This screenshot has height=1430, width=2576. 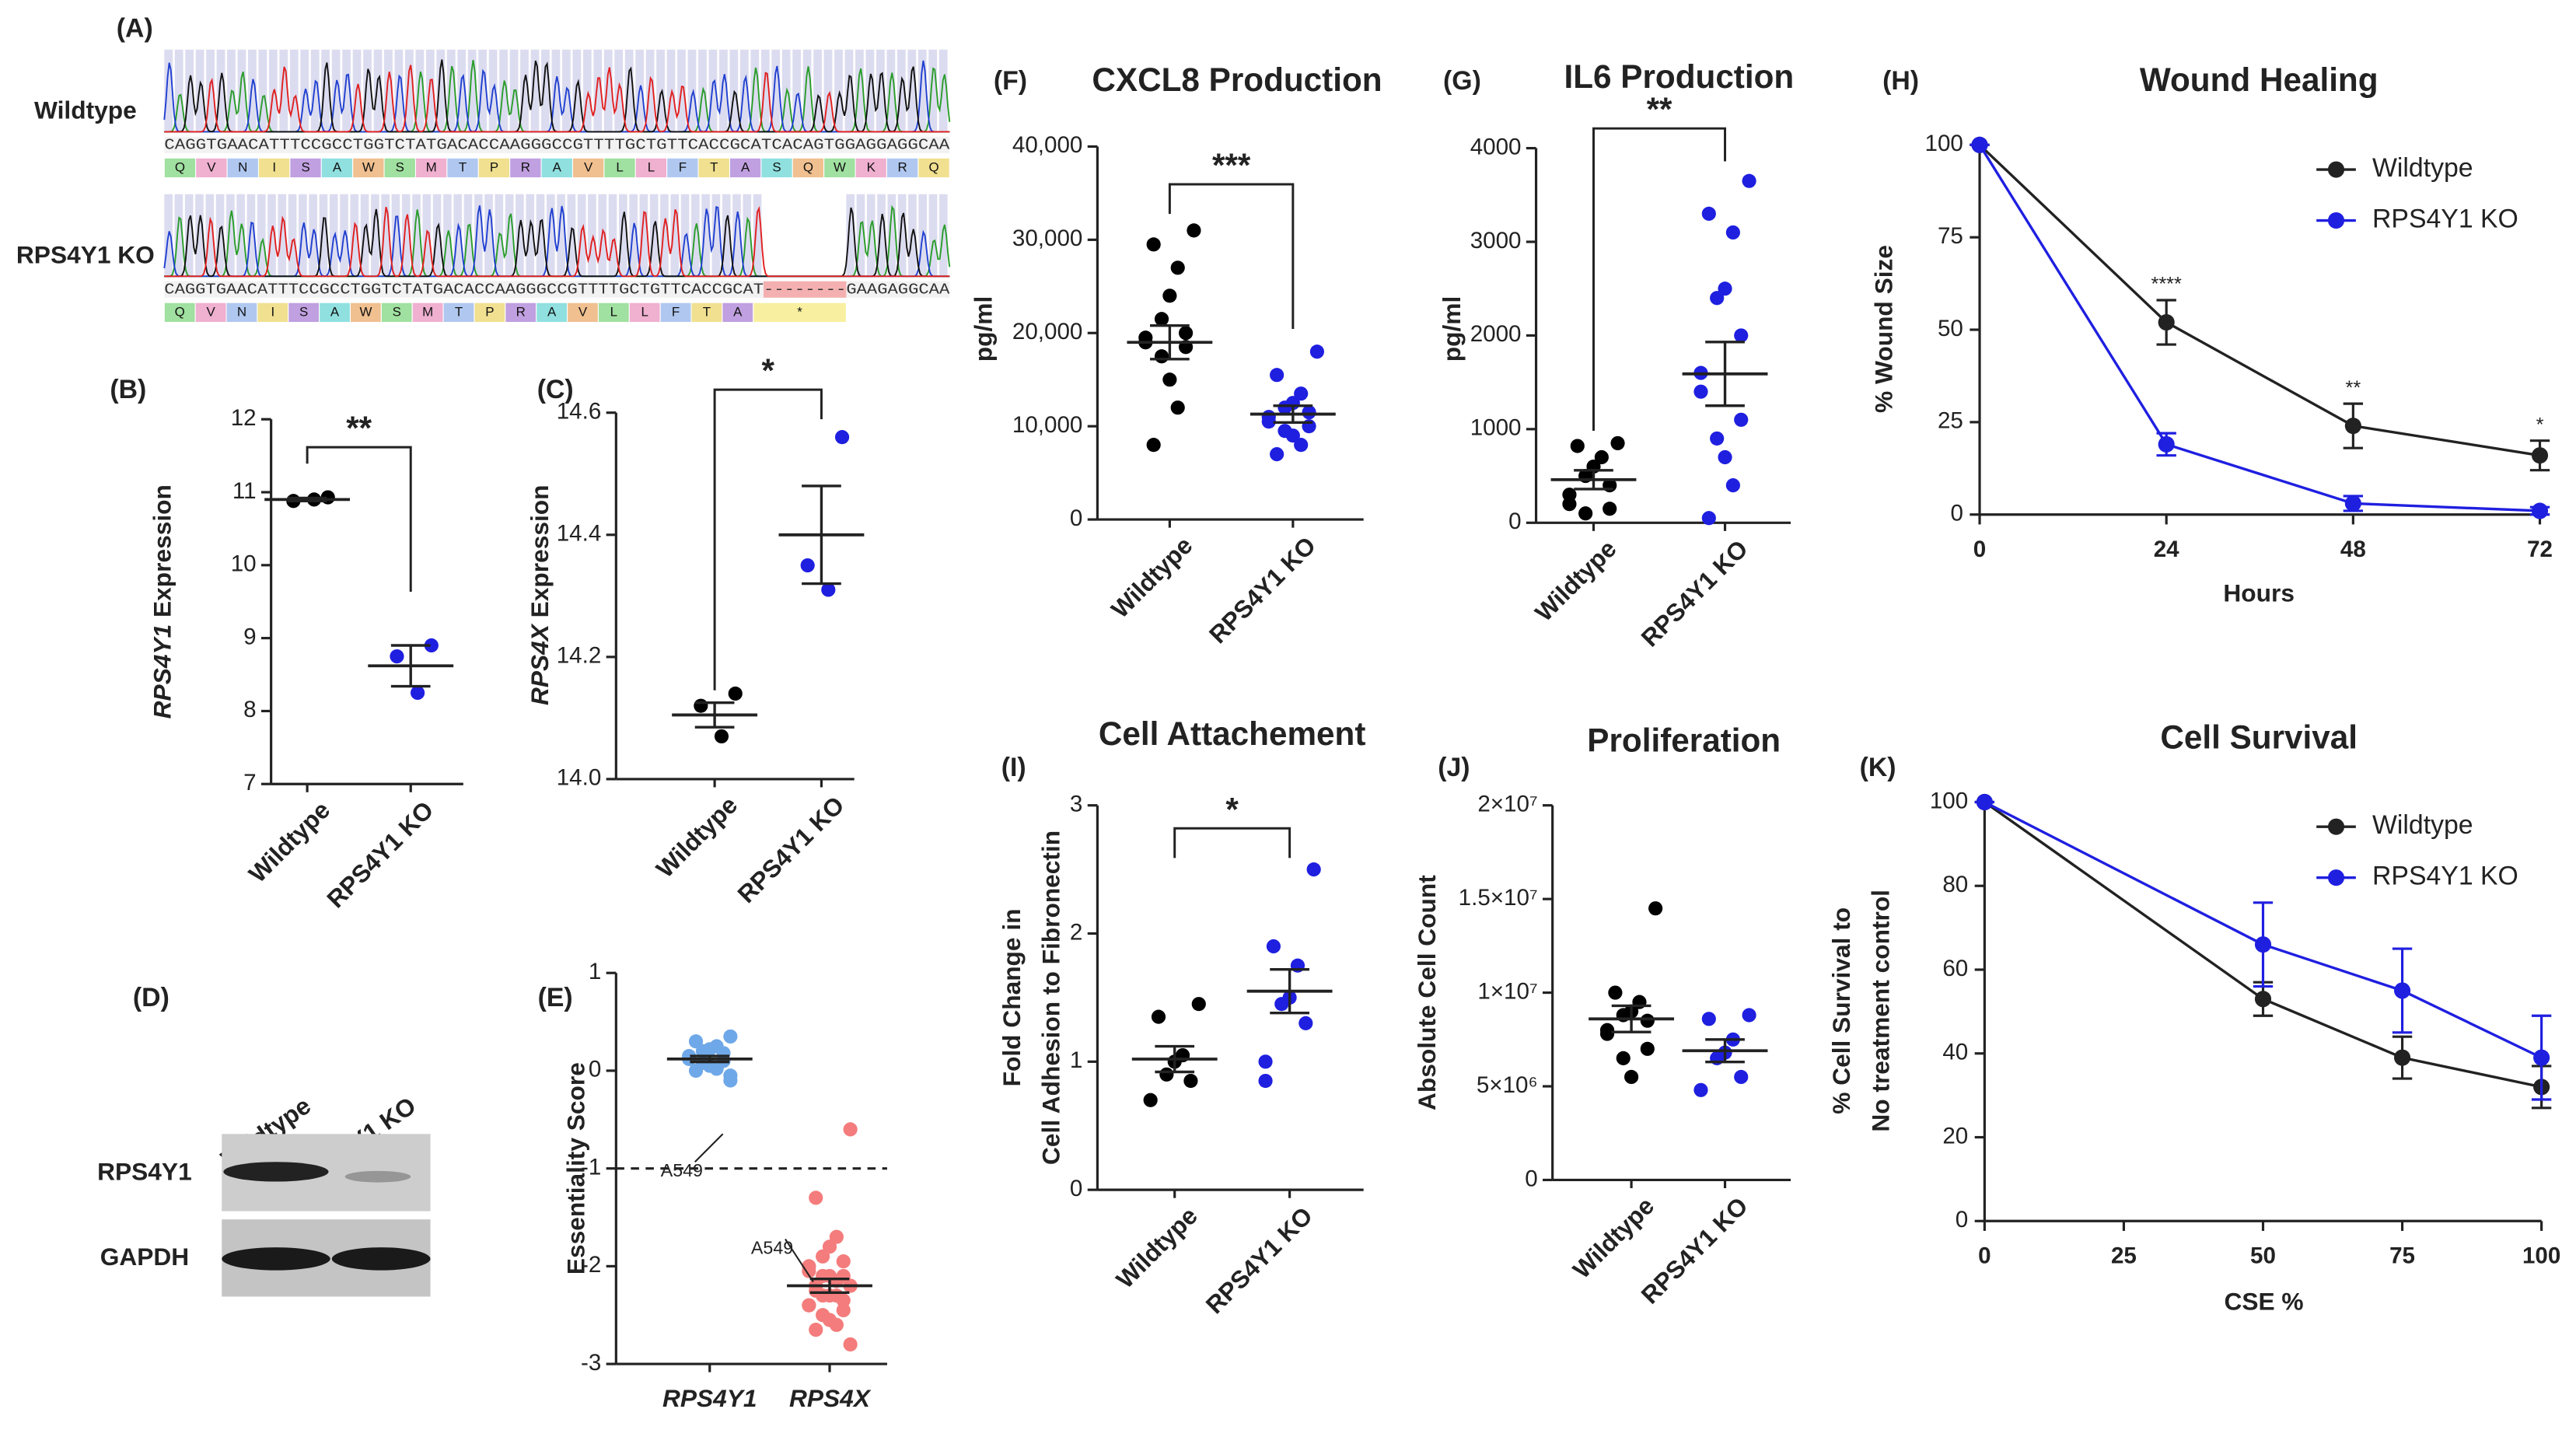 What do you see at coordinates (613, 312) in the screenshot?
I see `residue: L` at bounding box center [613, 312].